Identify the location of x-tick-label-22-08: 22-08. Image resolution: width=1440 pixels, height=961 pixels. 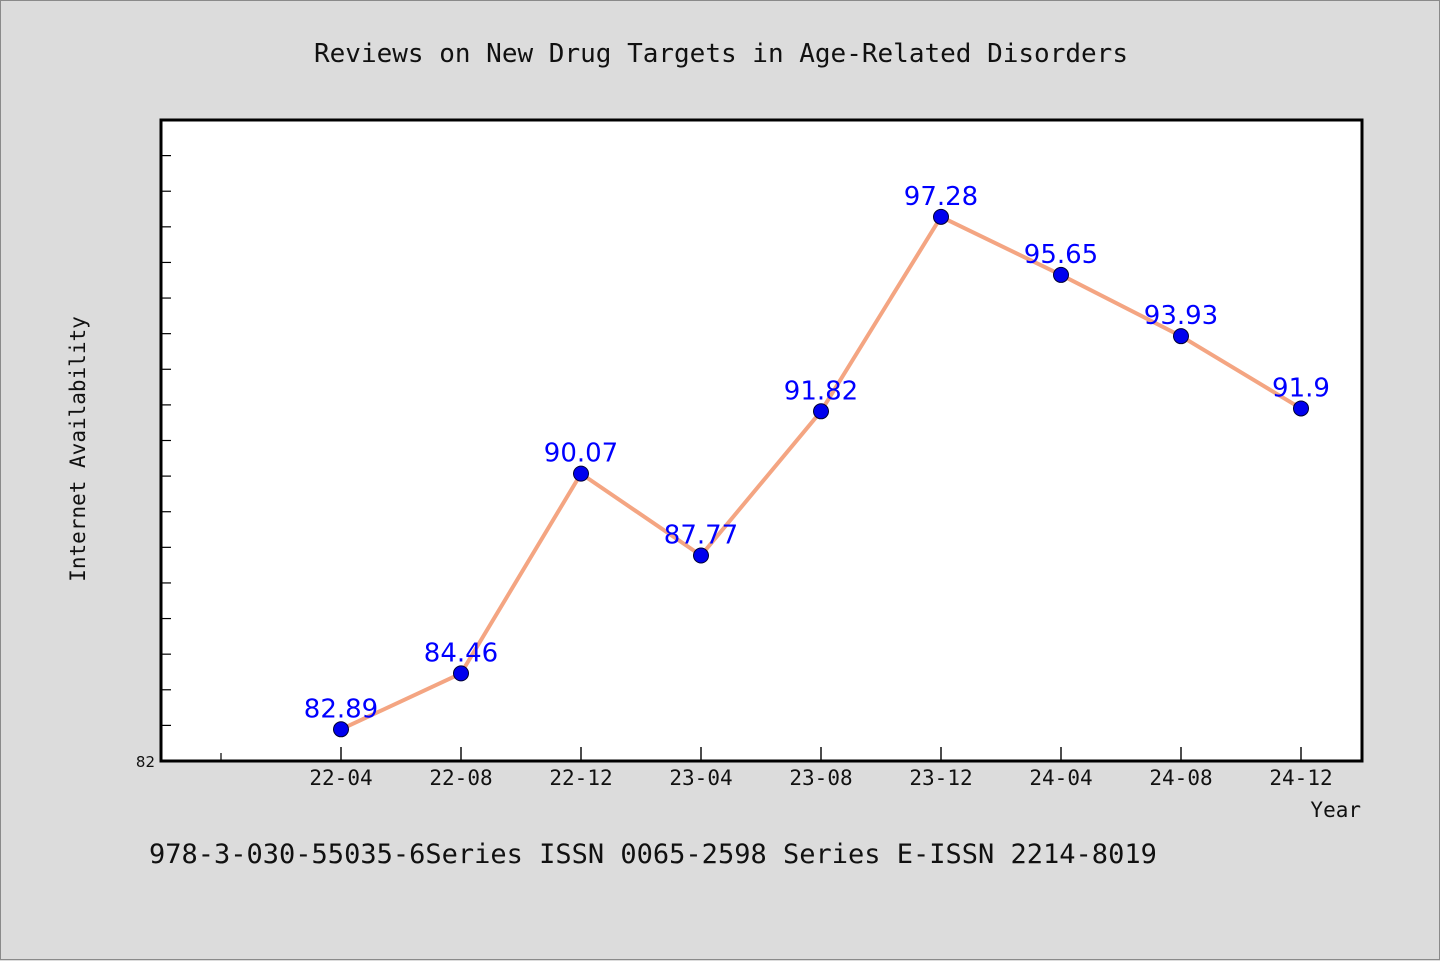
(460, 778).